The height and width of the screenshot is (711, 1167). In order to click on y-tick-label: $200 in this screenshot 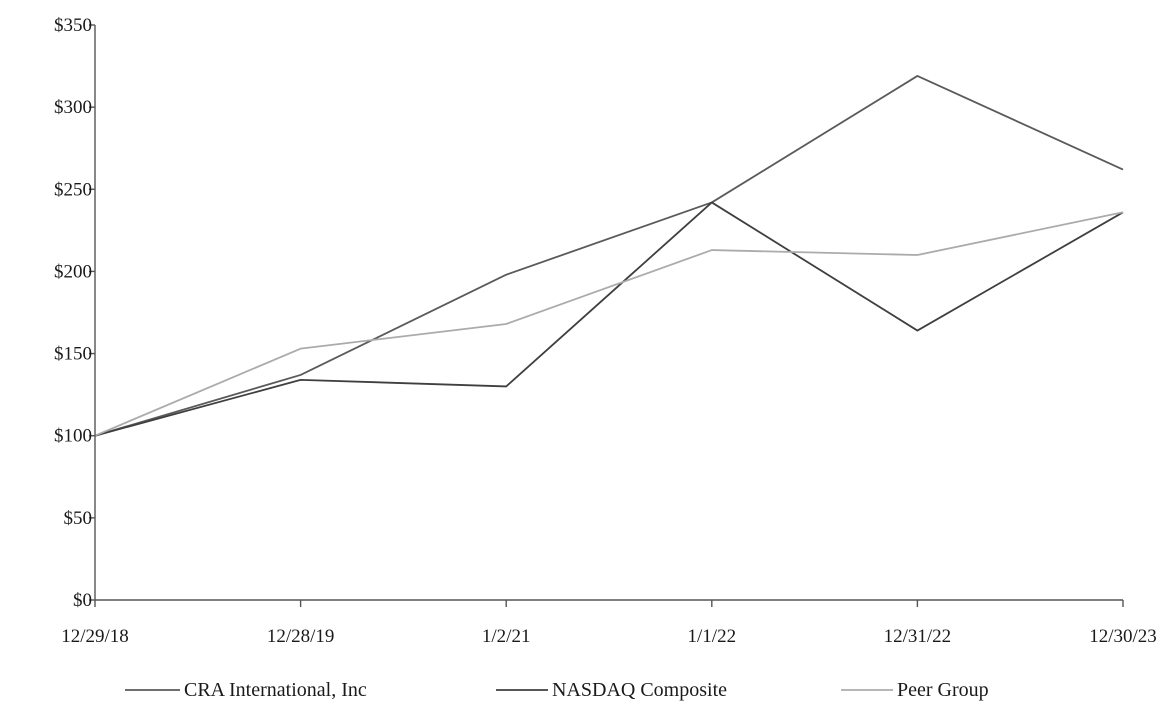, I will do `click(73, 271)`.